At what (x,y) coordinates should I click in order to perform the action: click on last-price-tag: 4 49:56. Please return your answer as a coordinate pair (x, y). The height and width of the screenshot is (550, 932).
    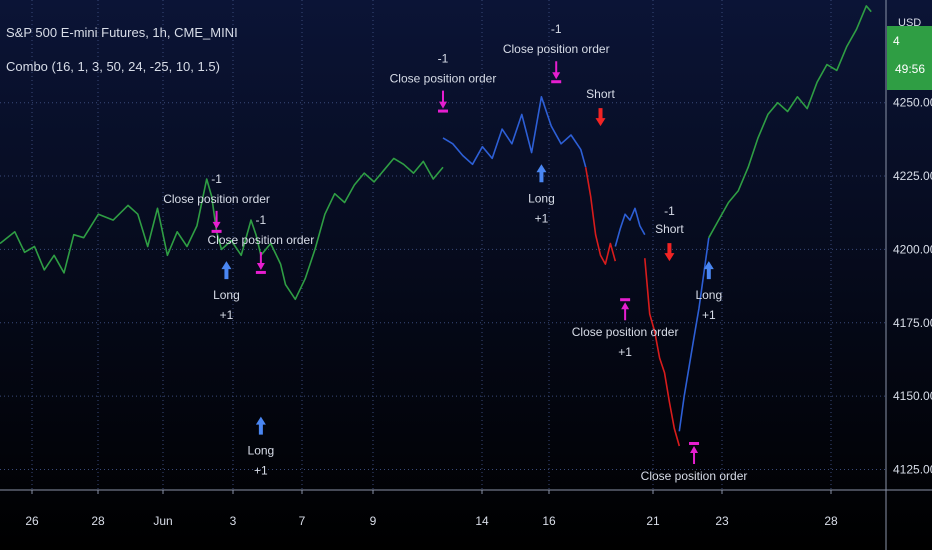
    Looking at the image, I should click on (909, 58).